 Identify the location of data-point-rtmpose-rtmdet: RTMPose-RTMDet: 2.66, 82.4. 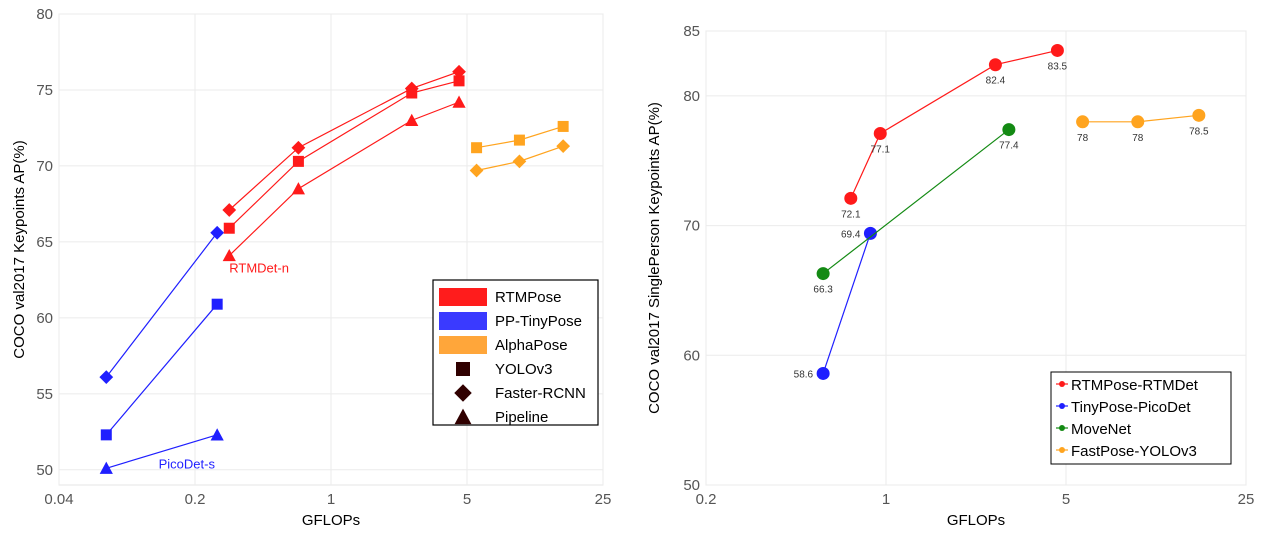
(995, 65).